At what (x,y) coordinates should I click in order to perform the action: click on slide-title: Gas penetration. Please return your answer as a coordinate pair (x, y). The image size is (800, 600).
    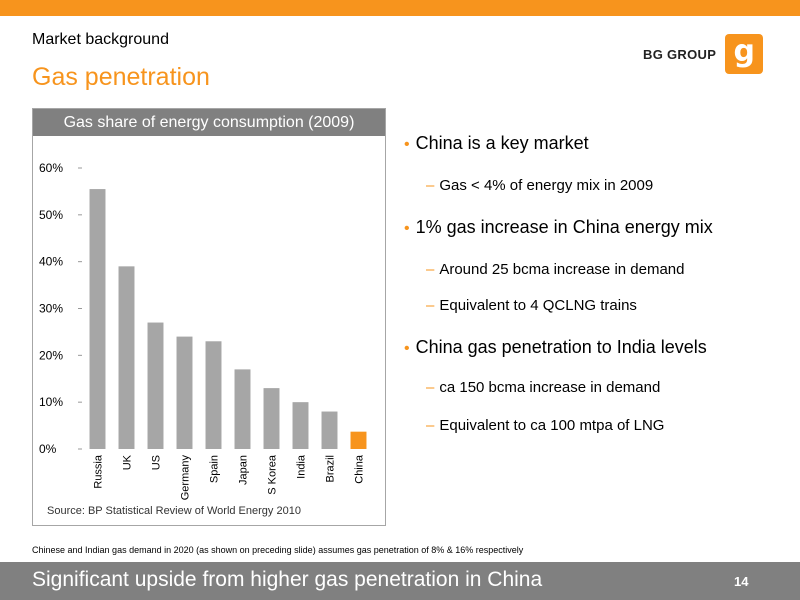
    Looking at the image, I should click on (121, 77).